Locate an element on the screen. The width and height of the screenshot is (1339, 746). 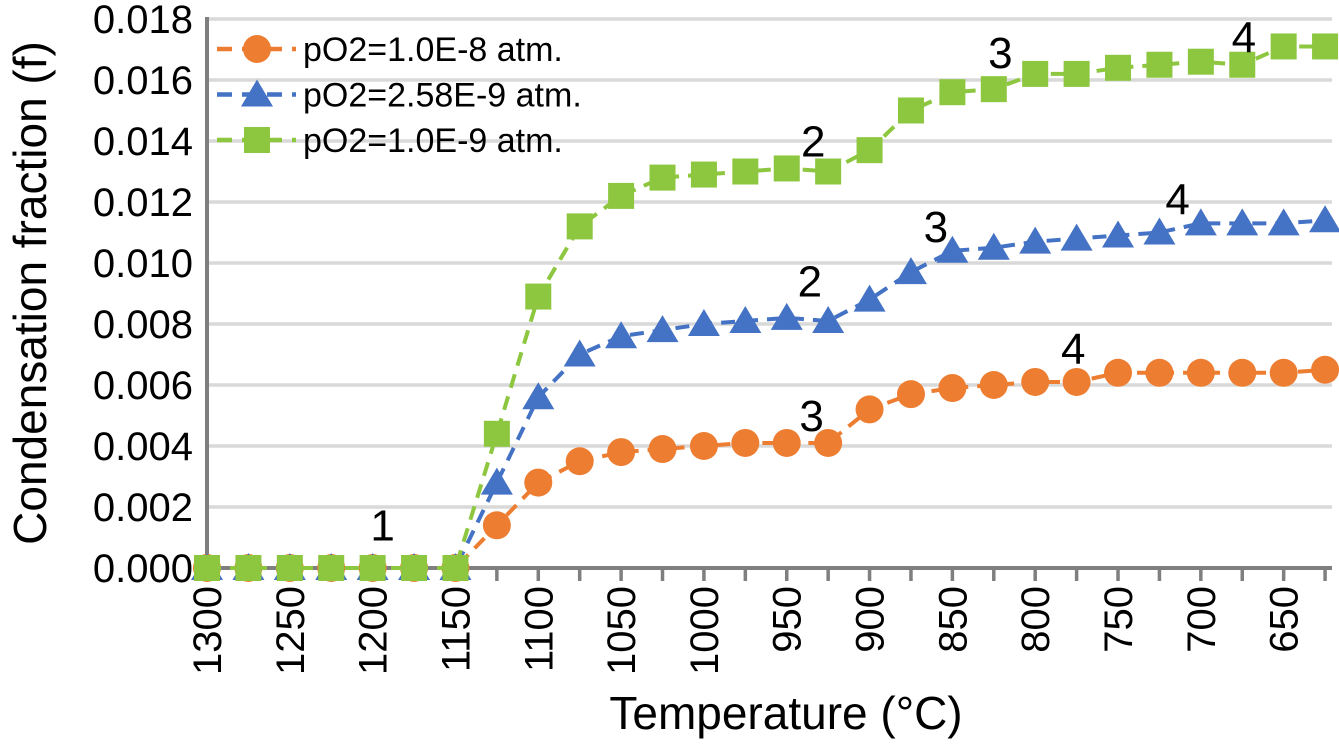
x-tick-label: 1300 is located at coordinates (208, 630).